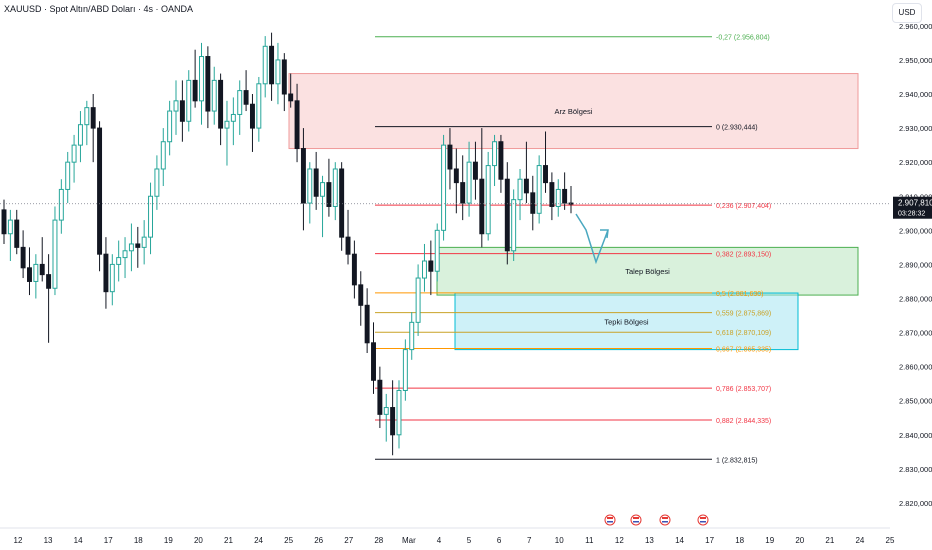 Image resolution: width=932 pixels, height=550 pixels. What do you see at coordinates (915, 333) in the screenshot?
I see `y-tick-label: 2.870,000` at bounding box center [915, 333].